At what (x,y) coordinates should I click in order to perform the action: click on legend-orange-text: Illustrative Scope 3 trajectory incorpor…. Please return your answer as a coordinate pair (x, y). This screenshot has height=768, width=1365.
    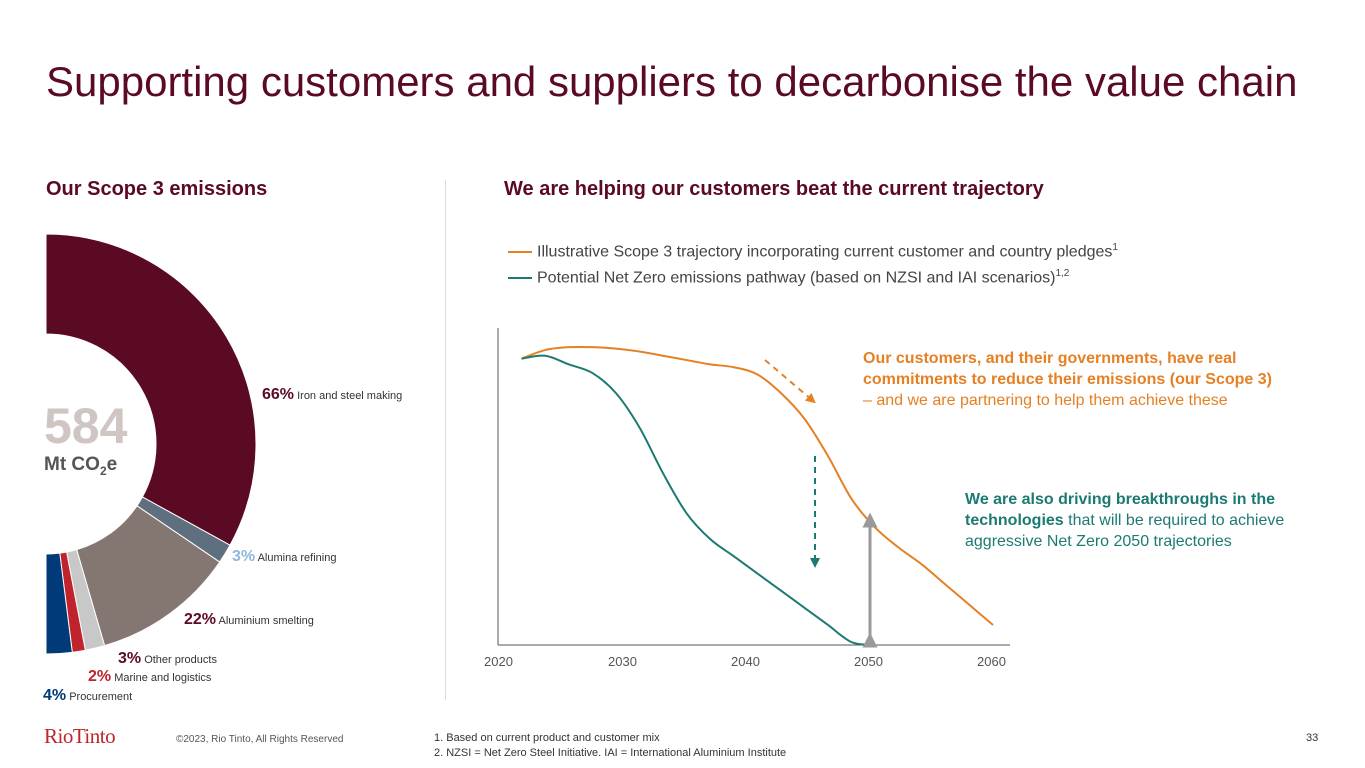
    Looking at the image, I should click on (827, 251).